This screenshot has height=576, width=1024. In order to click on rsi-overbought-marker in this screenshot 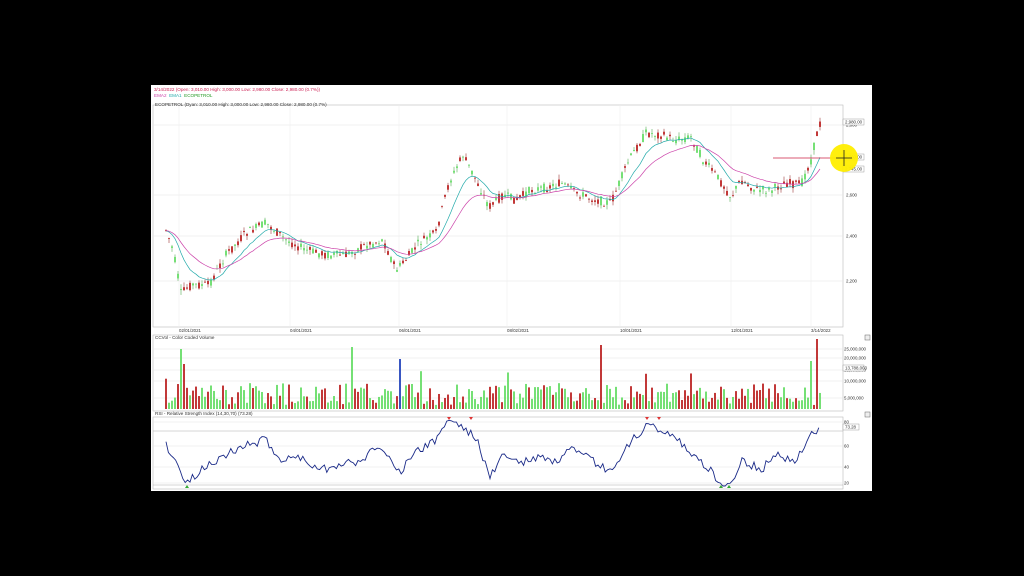, I will do `click(471, 418)`.